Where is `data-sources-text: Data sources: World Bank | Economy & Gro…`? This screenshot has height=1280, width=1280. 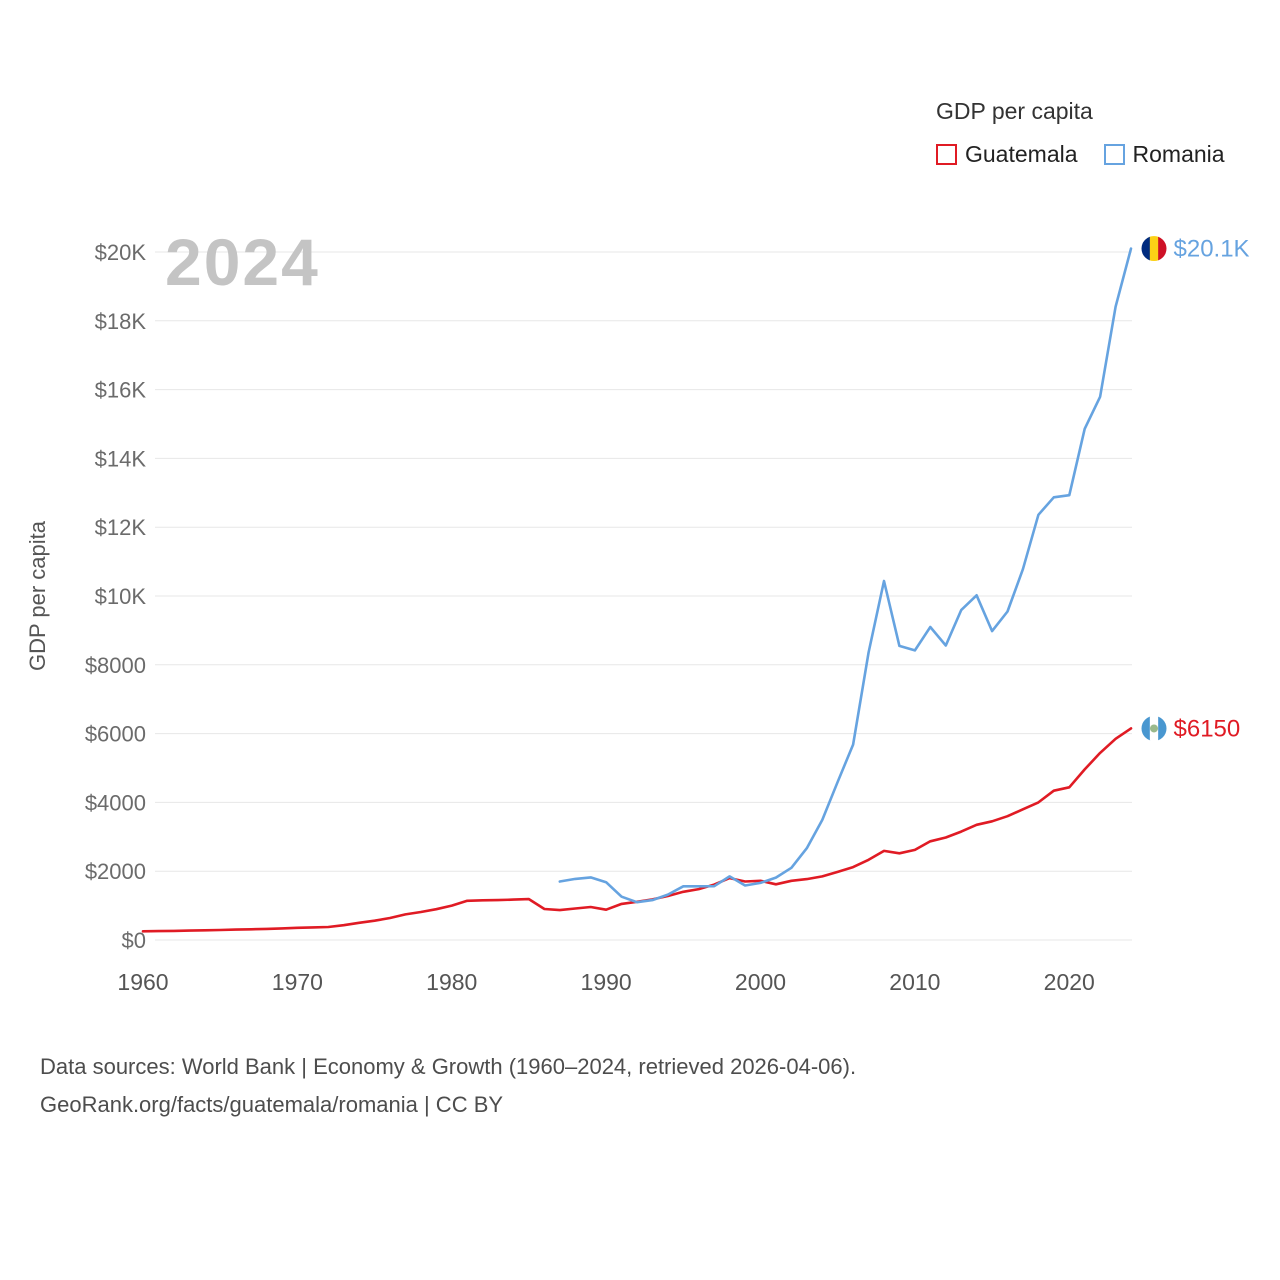 data-sources-text: Data sources: World Bank | Economy & Gro… is located at coordinates (448, 1066).